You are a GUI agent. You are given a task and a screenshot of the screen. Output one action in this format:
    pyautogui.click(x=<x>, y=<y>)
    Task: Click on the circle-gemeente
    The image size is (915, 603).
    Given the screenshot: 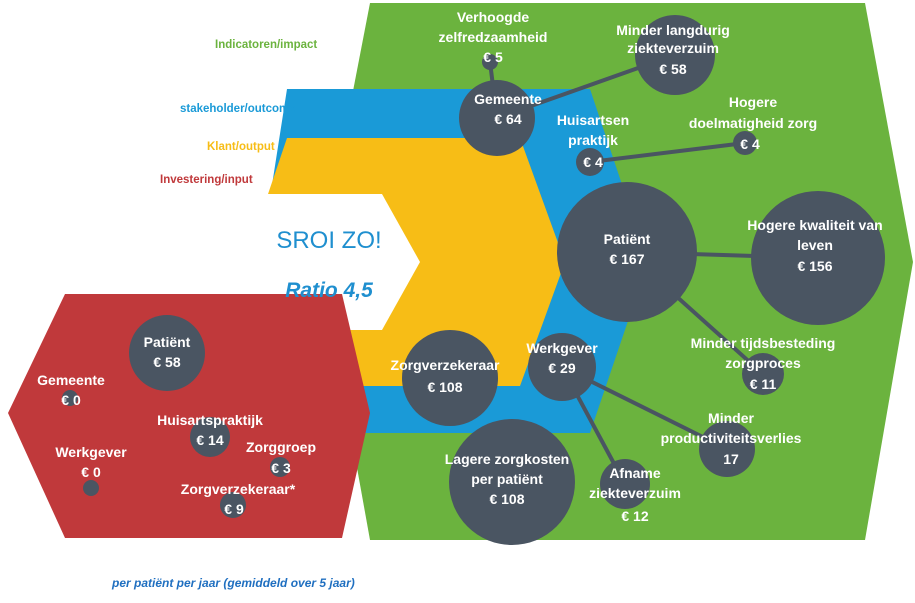 What is the action you would take?
    pyautogui.click(x=497, y=118)
    